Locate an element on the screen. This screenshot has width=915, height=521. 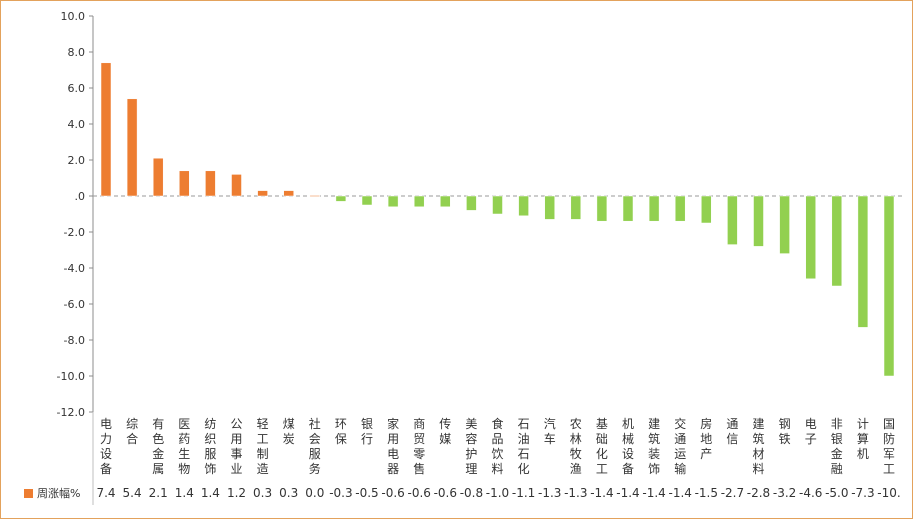
category-label: 交通运输 is located at coordinates (680, 446).